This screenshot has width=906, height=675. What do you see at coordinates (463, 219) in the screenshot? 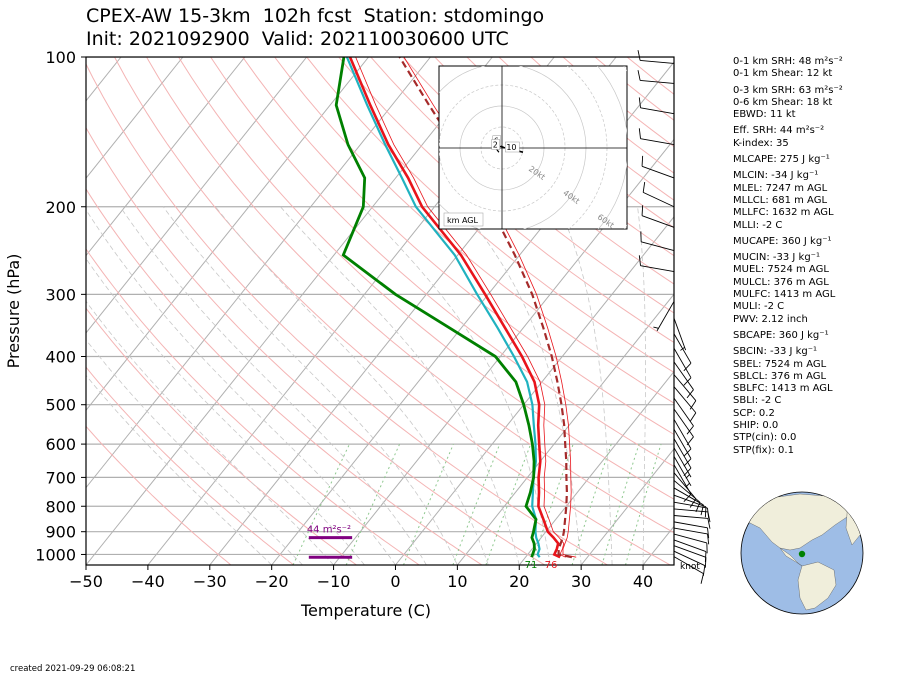
I see `hodograph-legend-box` at bounding box center [463, 219].